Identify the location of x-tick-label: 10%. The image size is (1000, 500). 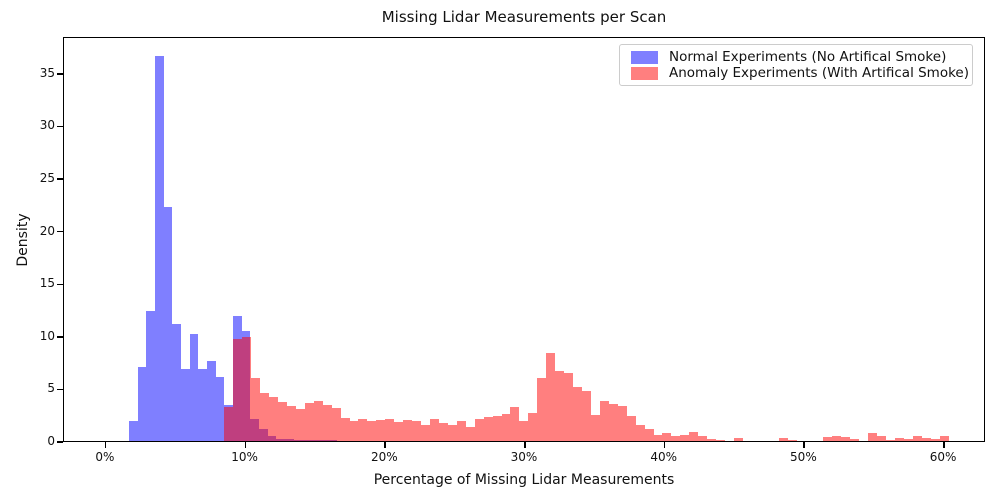
(244, 457).